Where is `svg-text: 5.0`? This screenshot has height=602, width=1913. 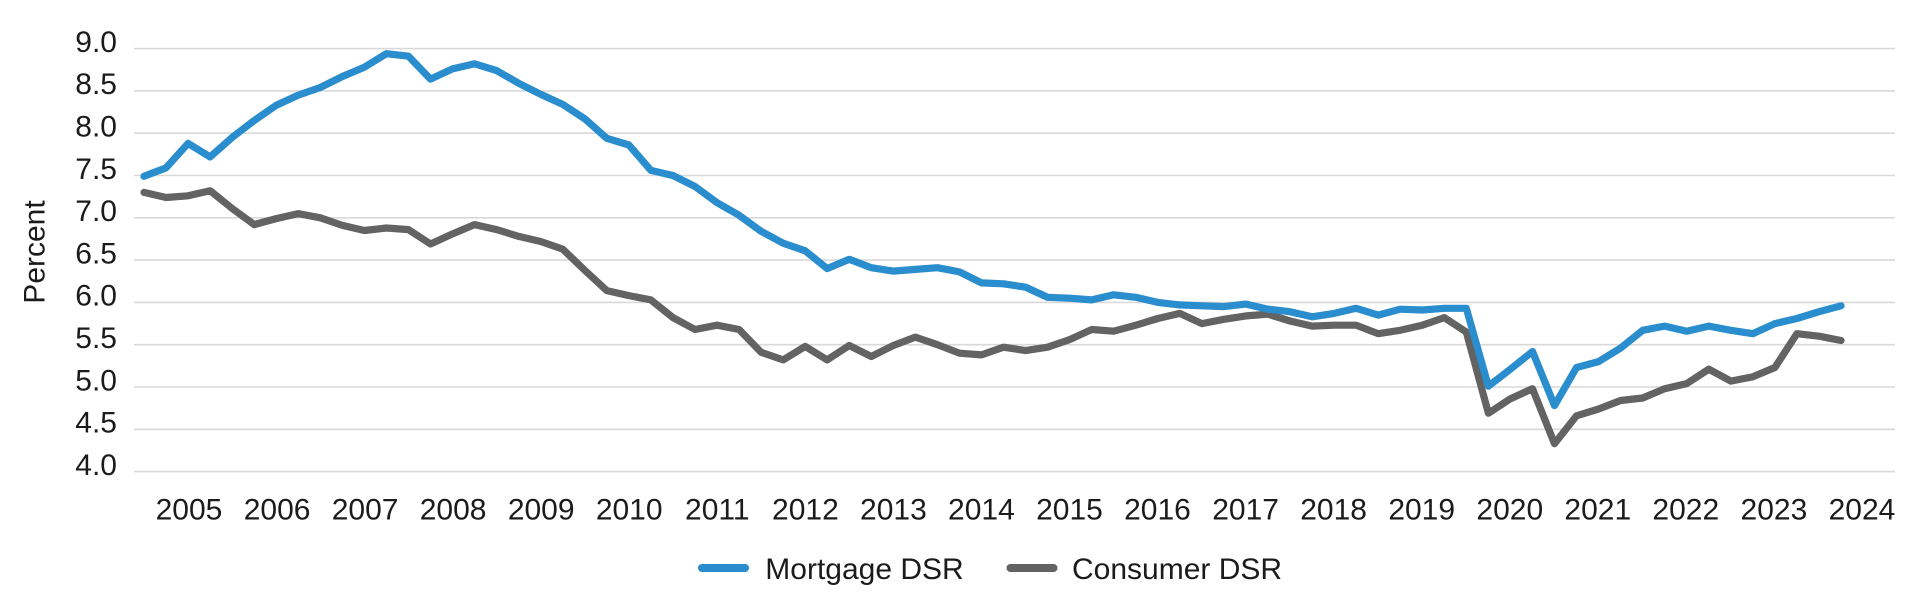
svg-text: 5.0 is located at coordinates (96, 380).